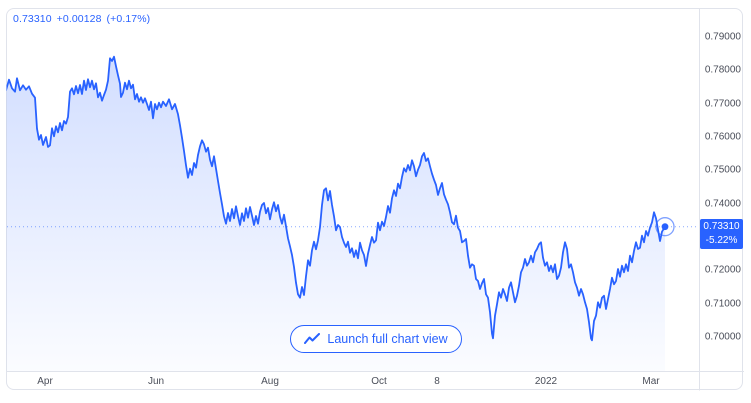 Image resolution: width=751 pixels, height=403 pixels. I want to click on launch-button-label: Launch full chart view, so click(387, 339).